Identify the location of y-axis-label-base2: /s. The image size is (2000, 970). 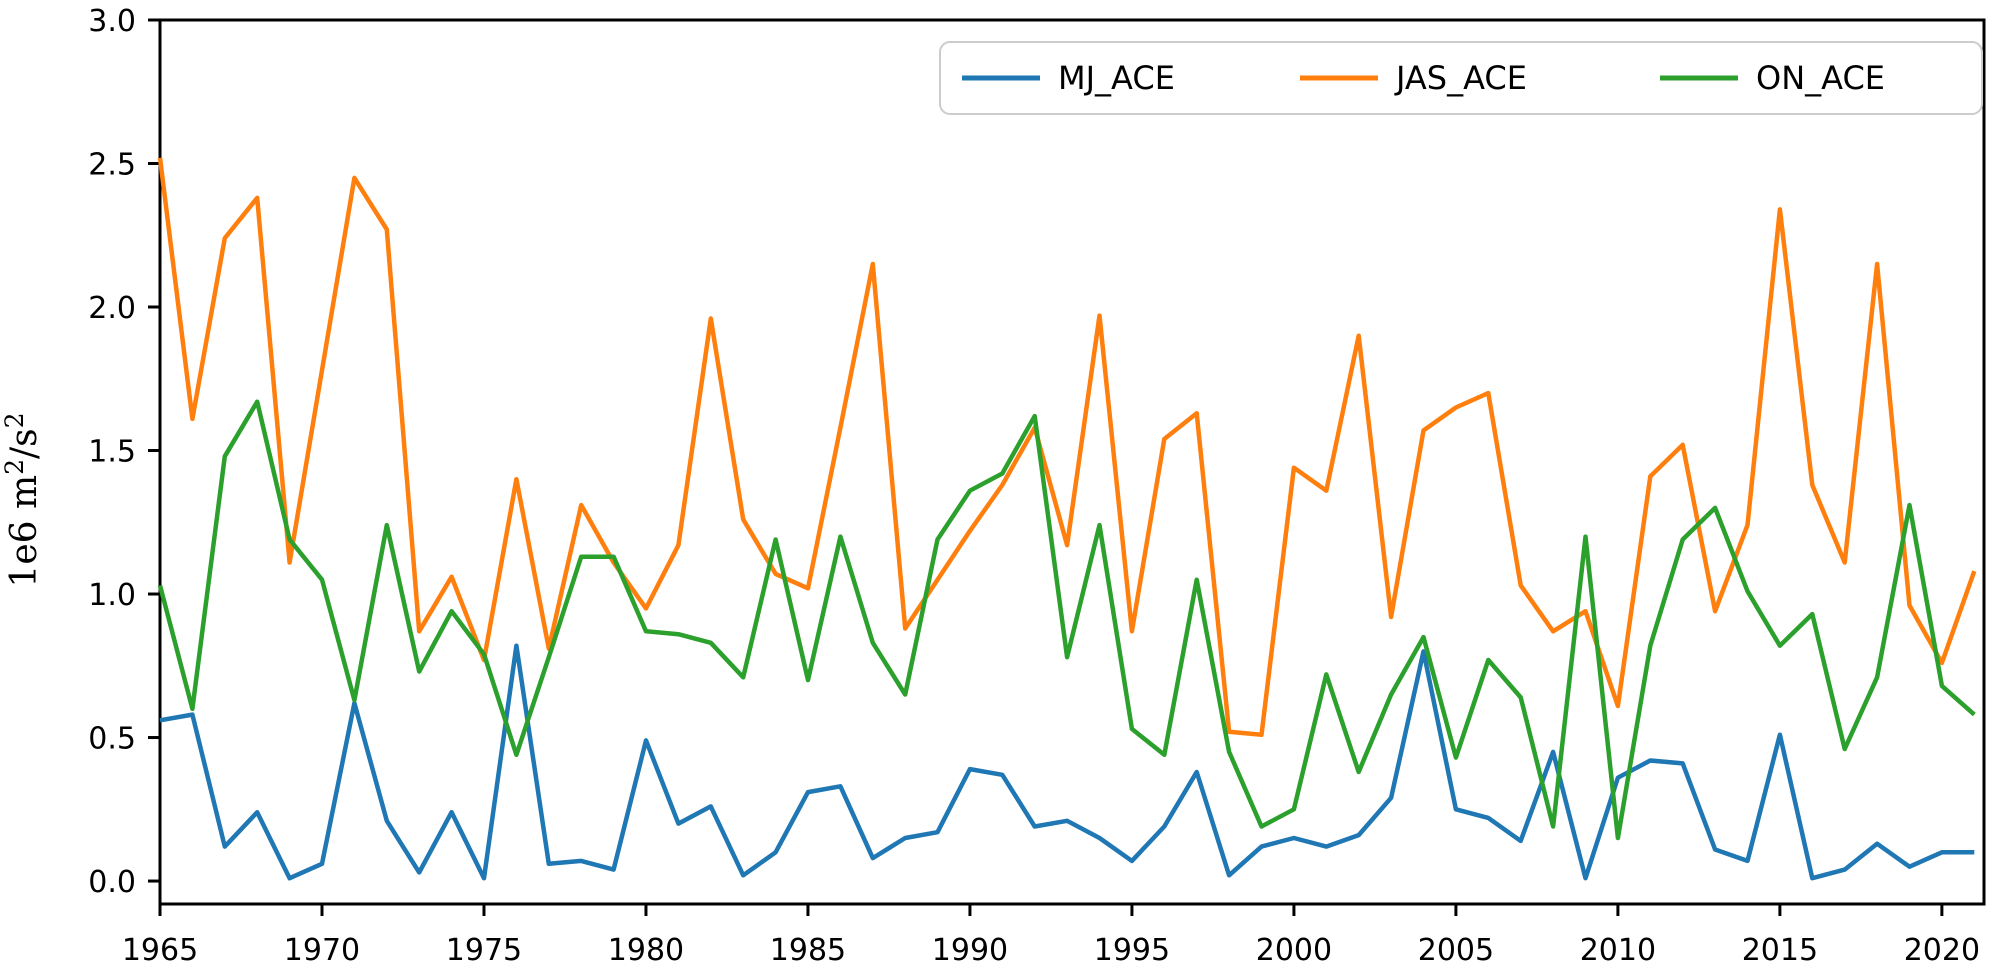
(24, 443).